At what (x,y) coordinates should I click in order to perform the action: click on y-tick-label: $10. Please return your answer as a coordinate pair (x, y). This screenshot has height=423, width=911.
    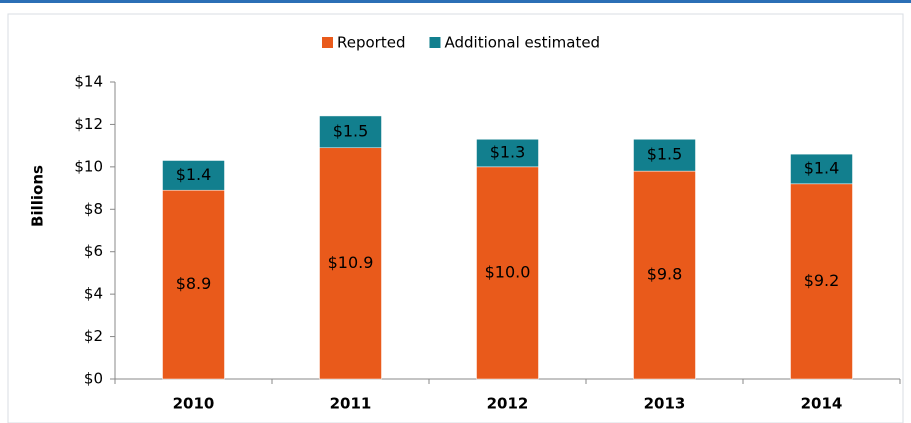
    Looking at the image, I should click on (88, 166).